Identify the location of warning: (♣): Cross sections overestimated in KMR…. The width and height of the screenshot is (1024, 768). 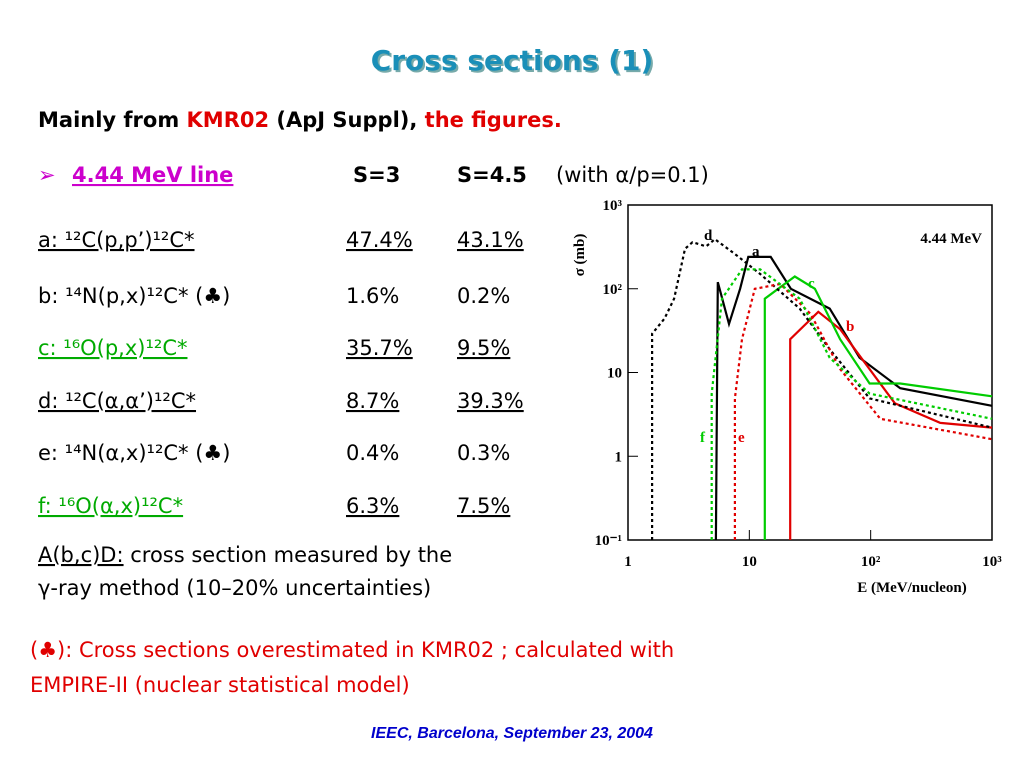
(352, 650).